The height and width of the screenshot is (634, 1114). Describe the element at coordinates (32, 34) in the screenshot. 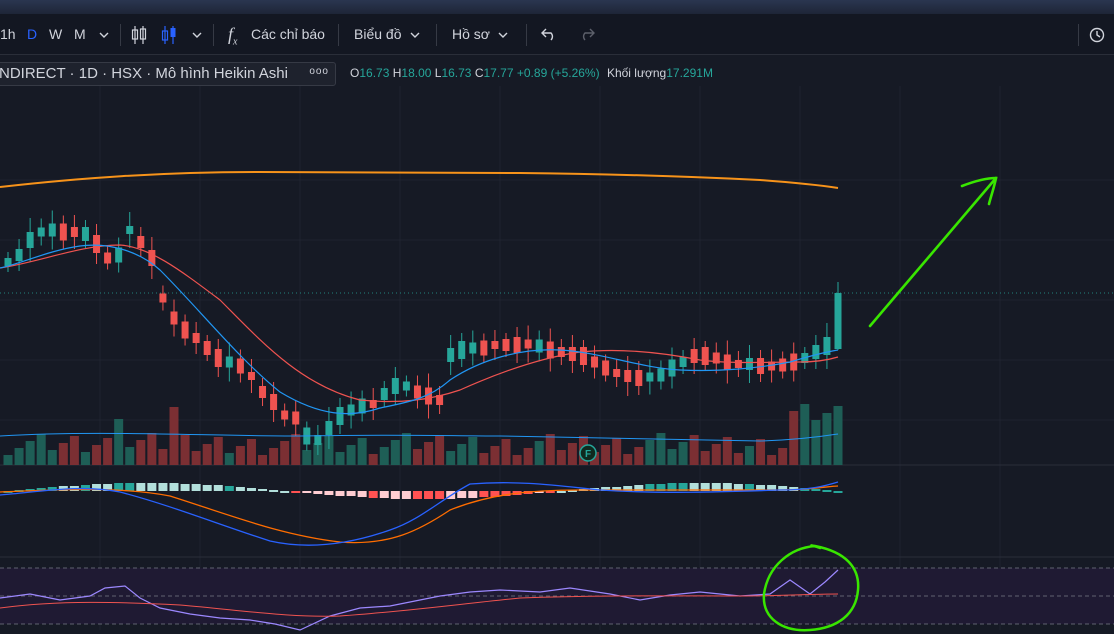

I see `interval-d-button: D` at that location.